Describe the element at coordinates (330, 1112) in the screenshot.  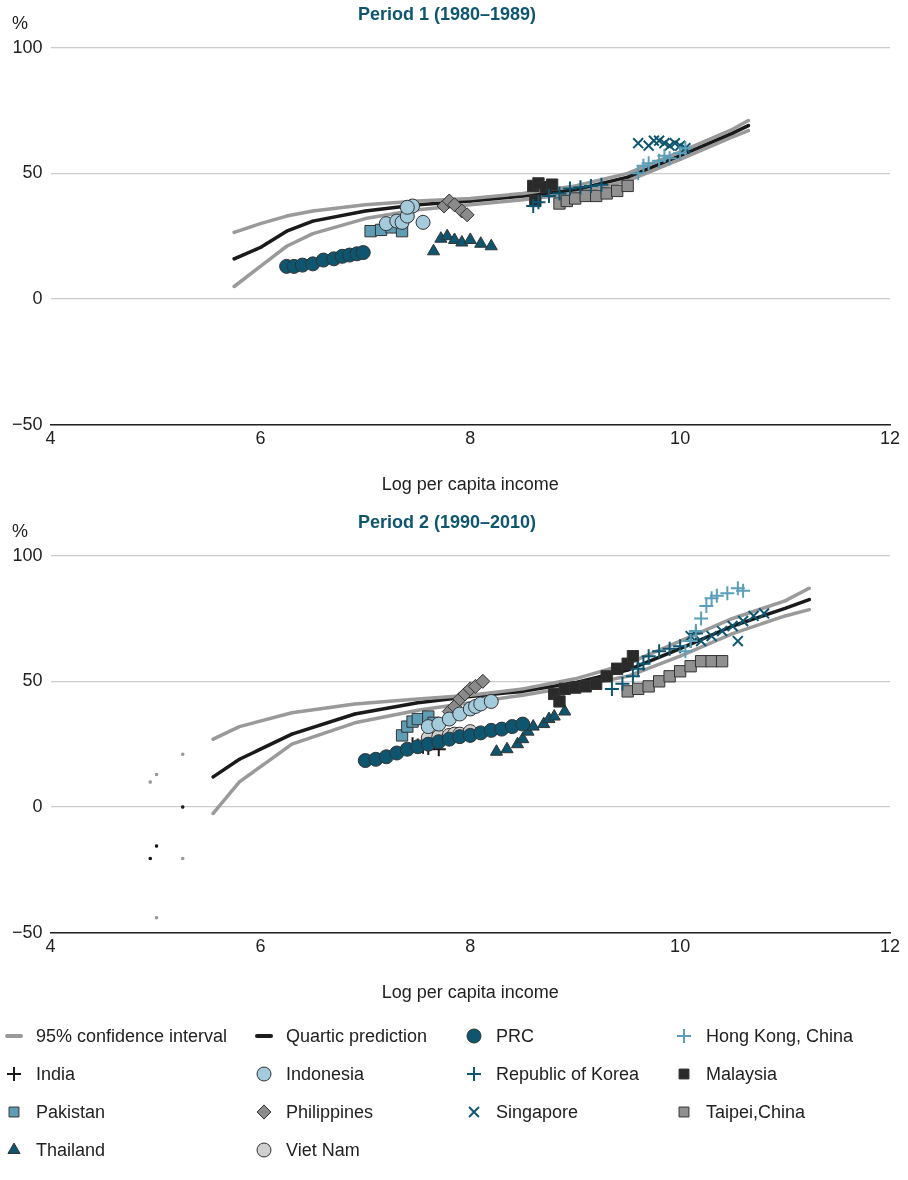
I see `legend-label: Philippines` at that location.